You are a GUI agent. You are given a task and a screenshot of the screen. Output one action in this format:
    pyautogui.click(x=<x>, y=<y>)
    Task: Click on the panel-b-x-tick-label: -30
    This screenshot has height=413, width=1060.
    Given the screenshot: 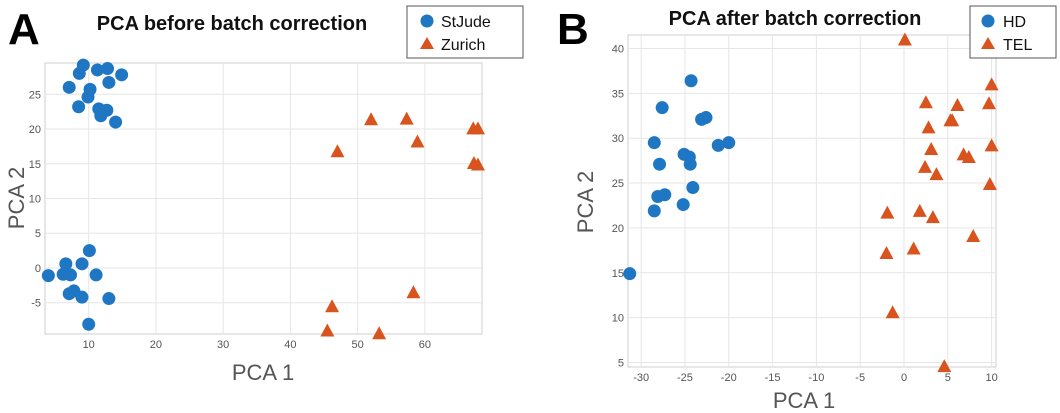 What is the action you would take?
    pyautogui.click(x=641, y=378)
    